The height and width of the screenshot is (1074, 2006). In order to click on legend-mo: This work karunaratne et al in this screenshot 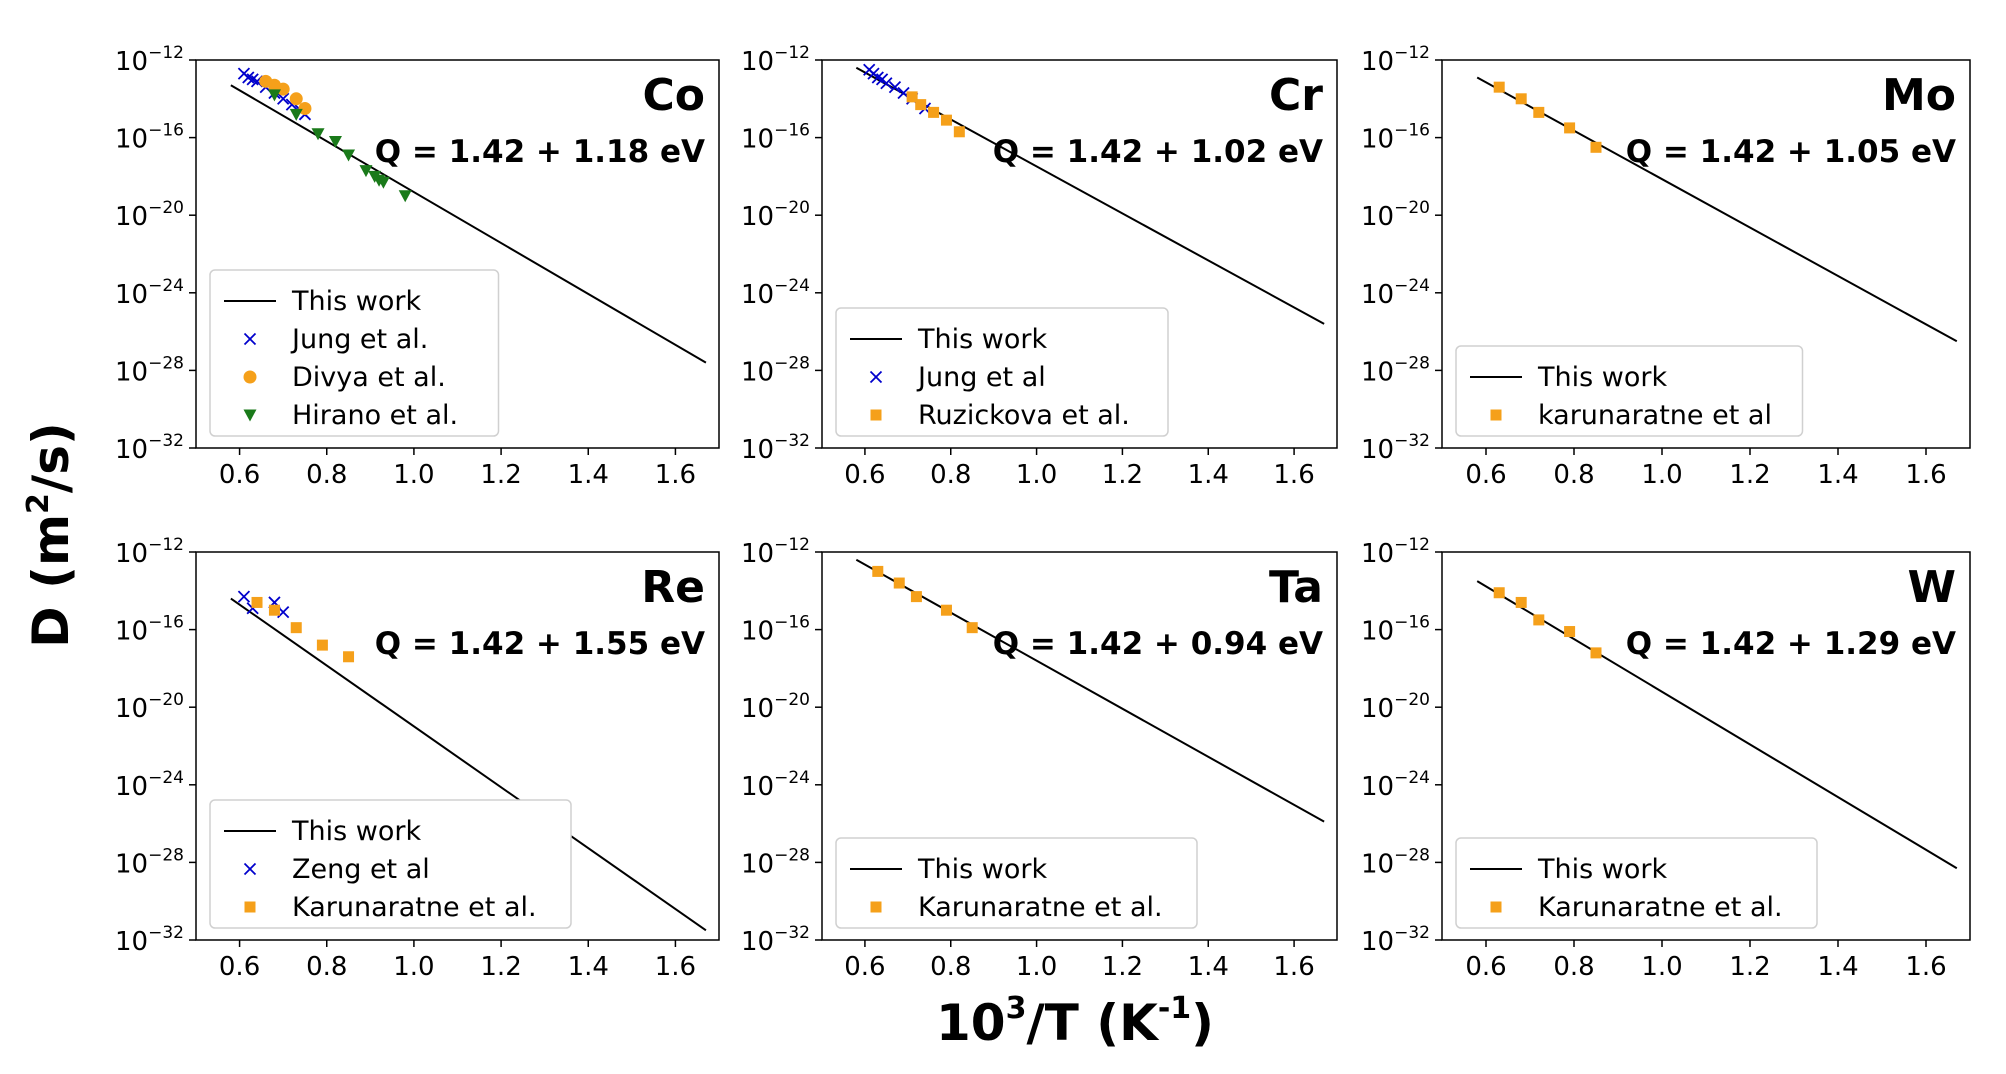, I will do `click(1629, 391)`.